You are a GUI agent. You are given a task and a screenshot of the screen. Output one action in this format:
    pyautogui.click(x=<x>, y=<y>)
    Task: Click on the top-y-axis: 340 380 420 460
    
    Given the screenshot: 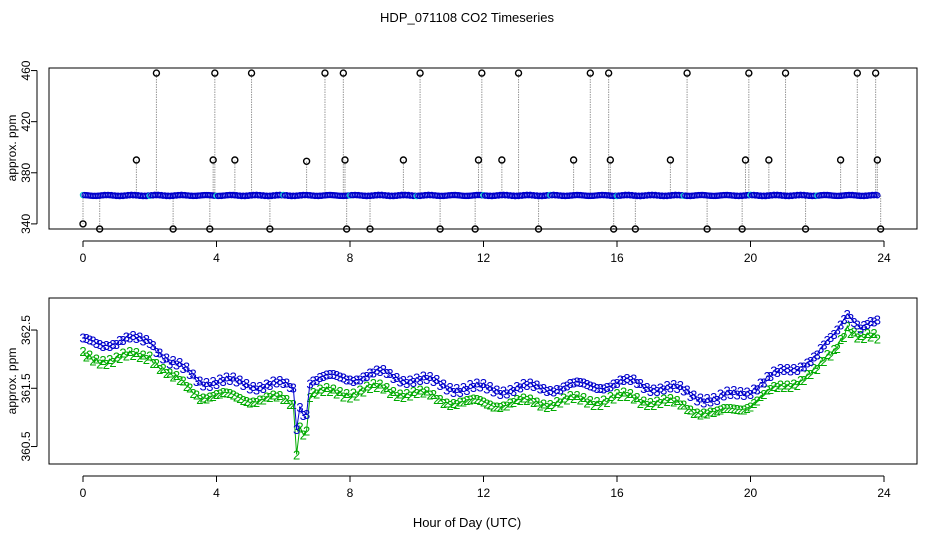 What is the action you would take?
    pyautogui.click(x=28, y=147)
    